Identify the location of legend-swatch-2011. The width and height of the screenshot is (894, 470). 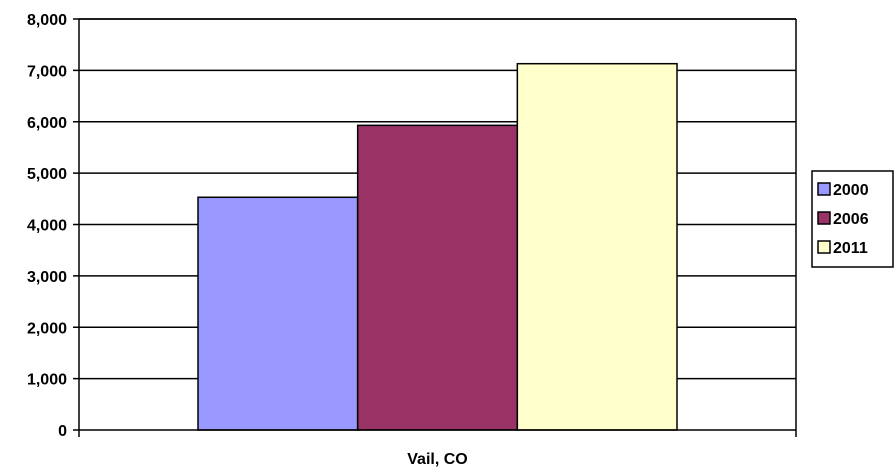
(824, 247).